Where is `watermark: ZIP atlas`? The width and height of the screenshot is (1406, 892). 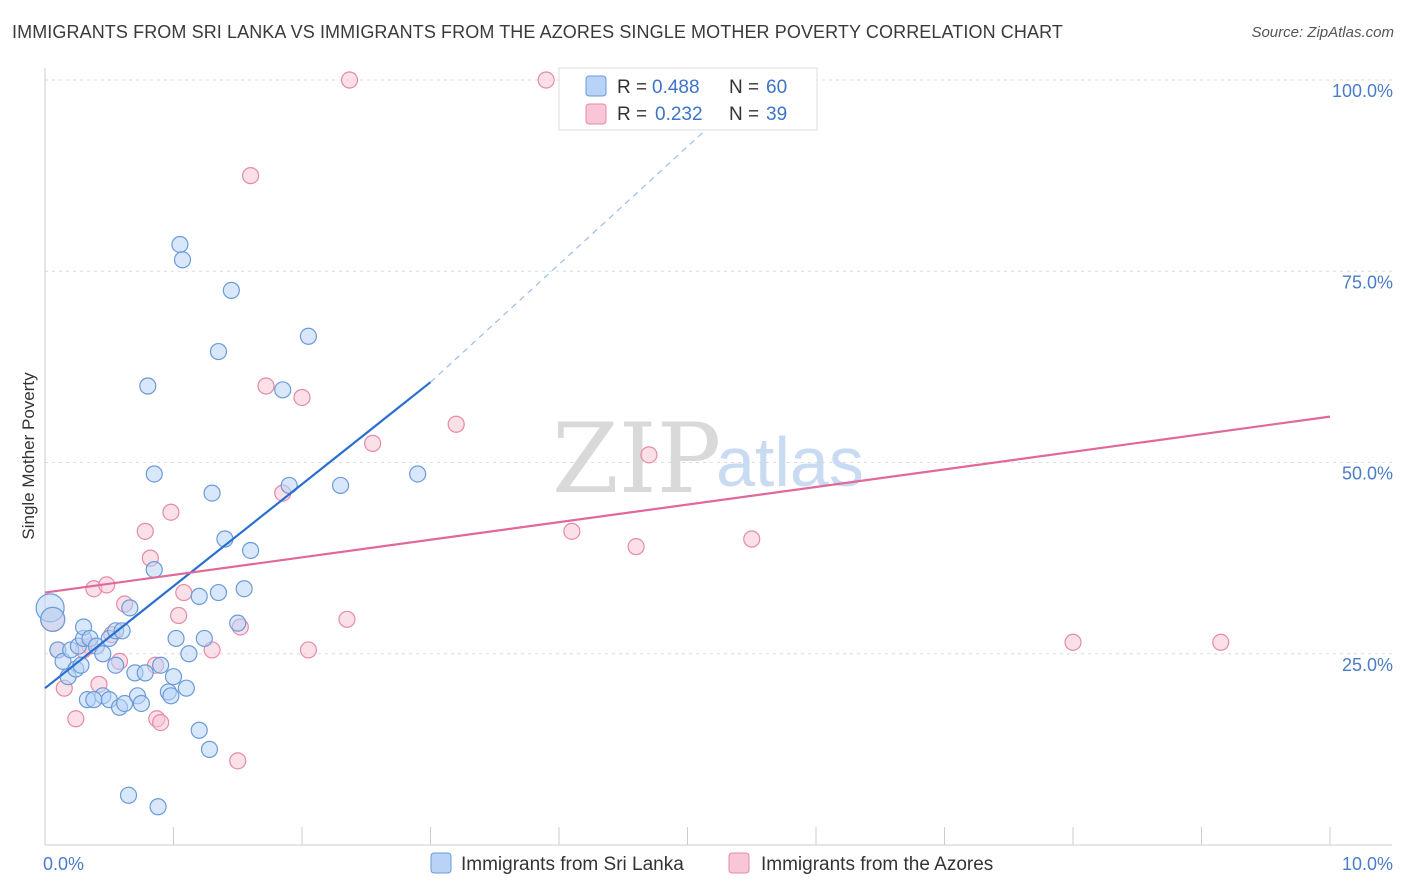
watermark: ZIP atlas is located at coordinates (708, 459).